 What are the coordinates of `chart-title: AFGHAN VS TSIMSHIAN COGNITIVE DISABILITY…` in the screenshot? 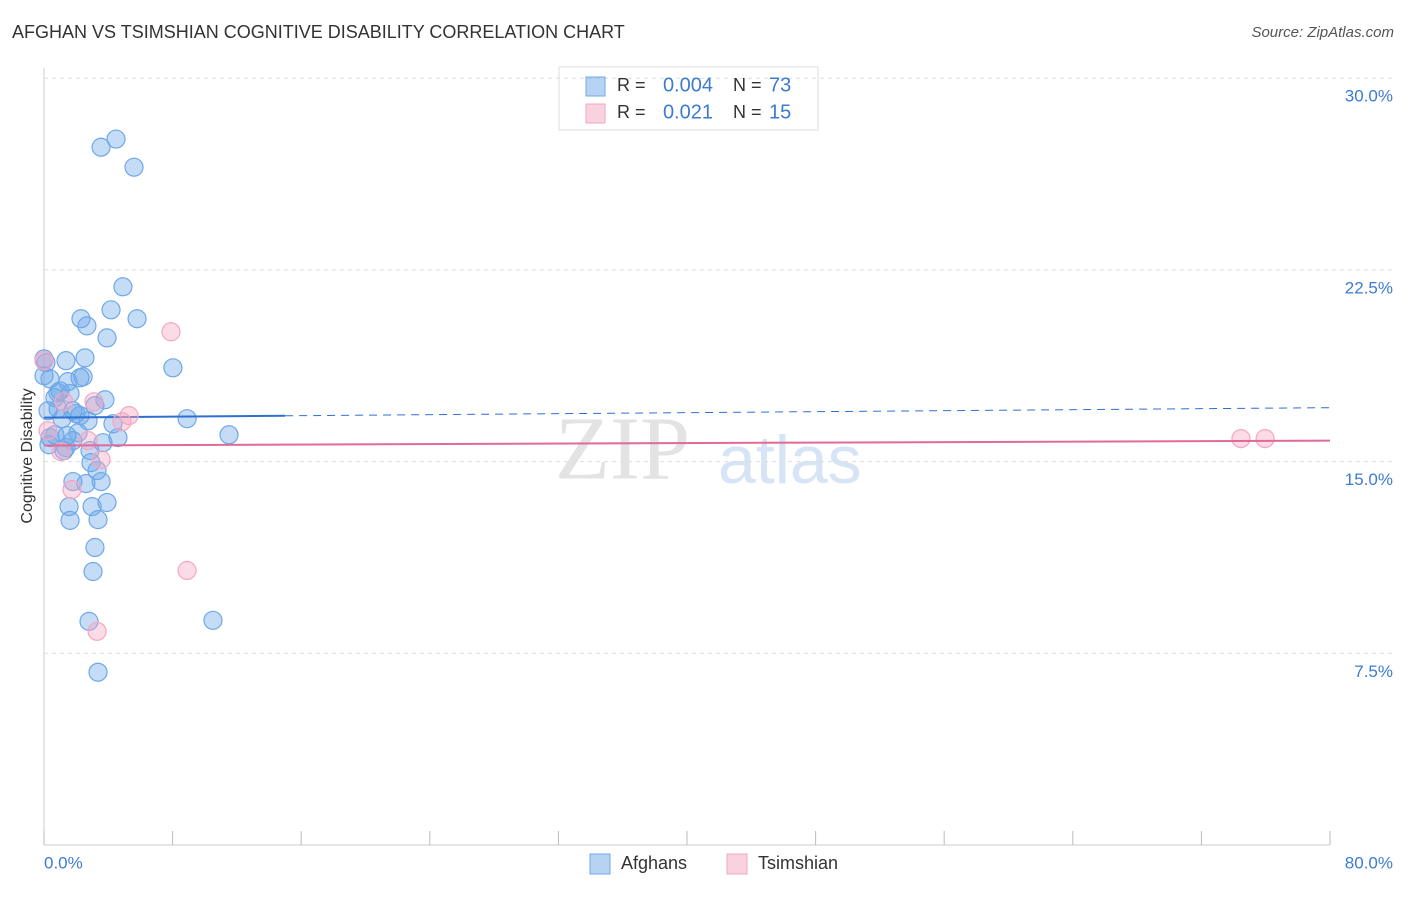 It's located at (318, 32).